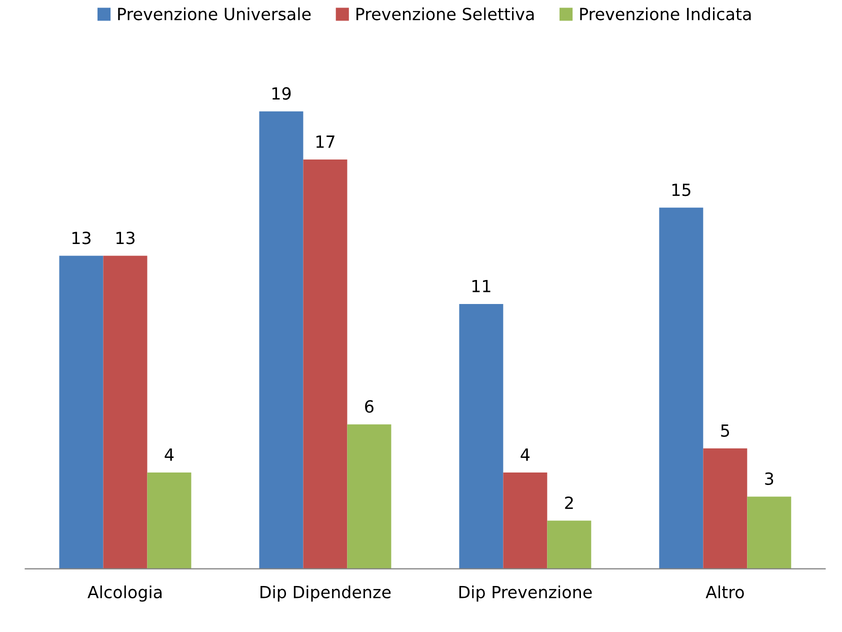 This screenshot has width=842, height=632. Describe the element at coordinates (281, 93) in the screenshot. I see `data-label: 19` at that location.